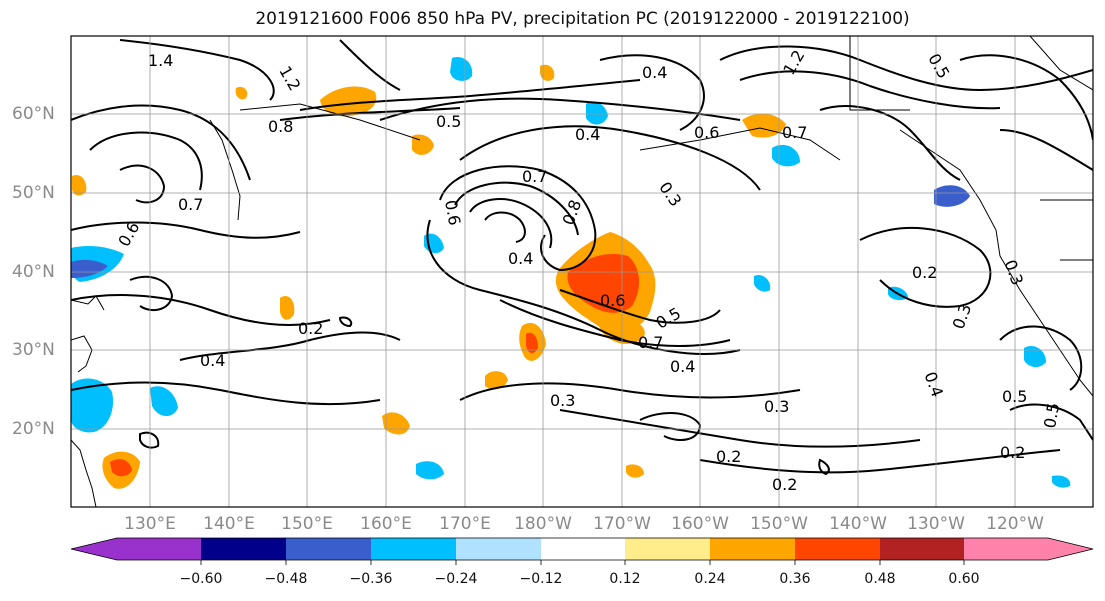  I want to click on contour-label: 0.8, so click(280, 126).